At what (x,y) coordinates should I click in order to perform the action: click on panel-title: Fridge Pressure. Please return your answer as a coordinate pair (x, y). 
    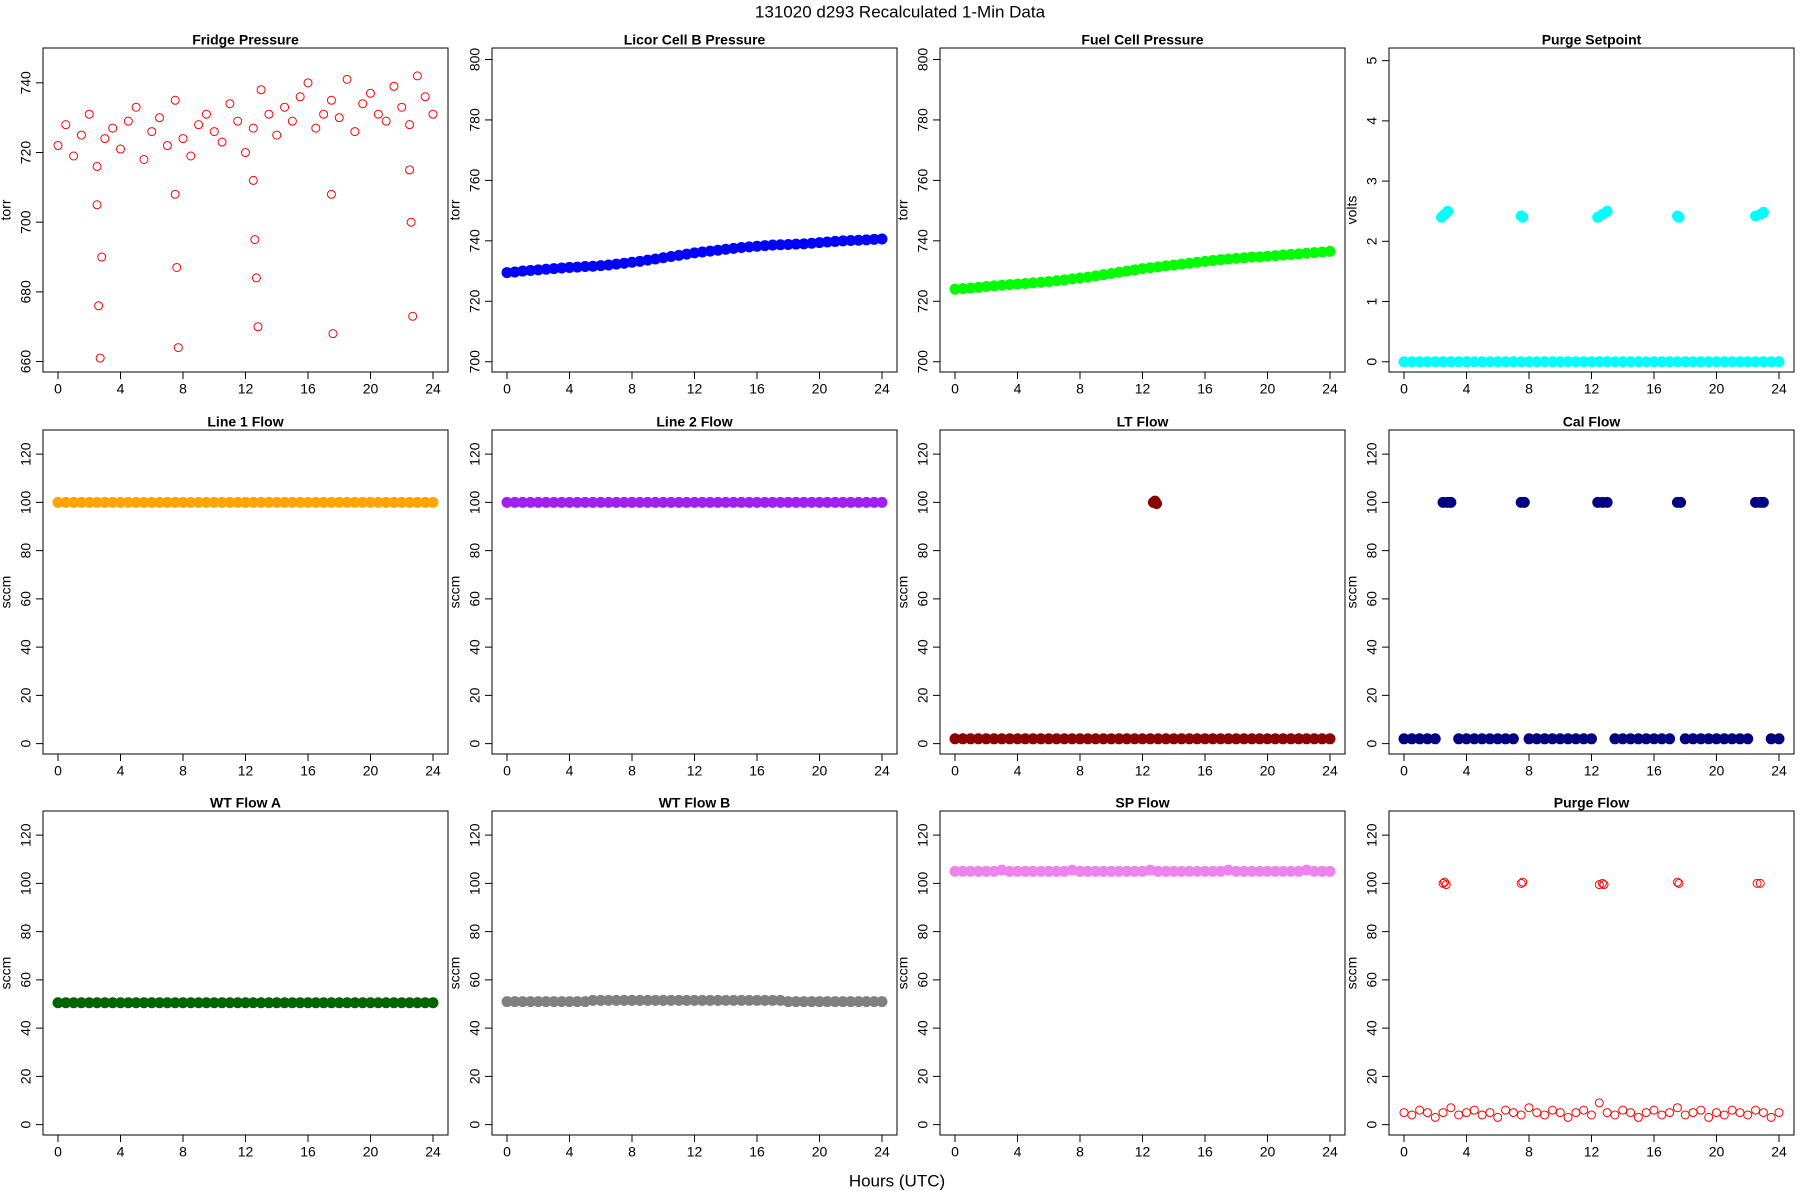
    Looking at the image, I should click on (245, 40).